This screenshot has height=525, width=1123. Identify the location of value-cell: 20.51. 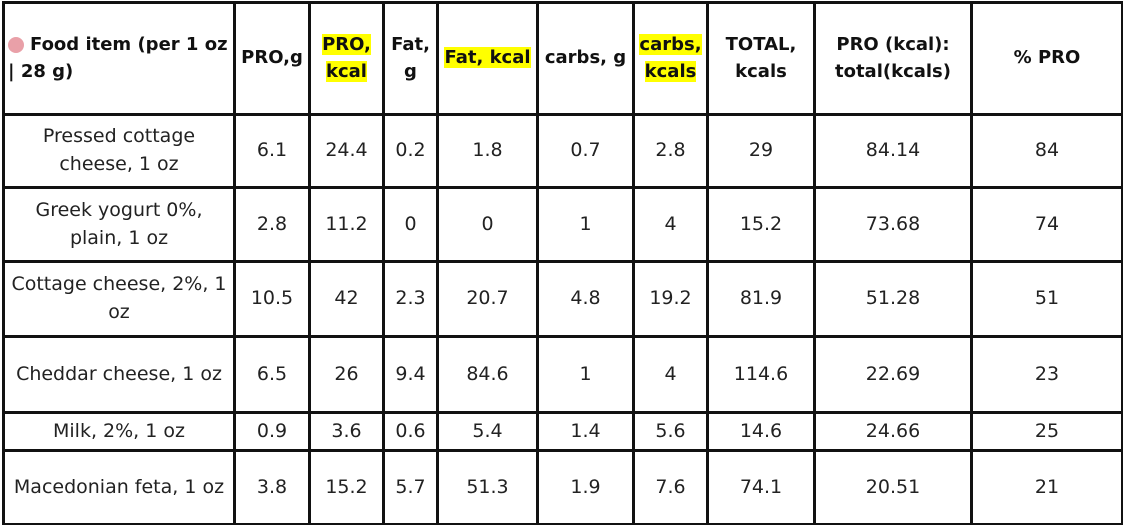
(893, 487).